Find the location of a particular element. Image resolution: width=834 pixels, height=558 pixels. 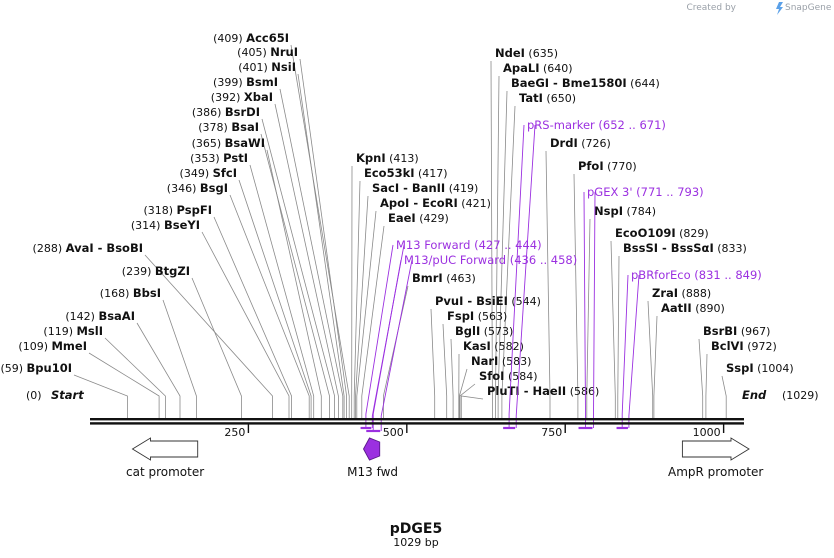

enzyme-line-drdi is located at coordinates (548, 284).